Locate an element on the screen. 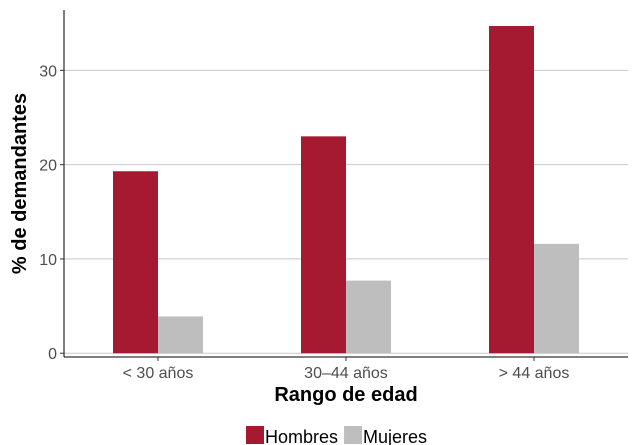 The image size is (636, 445). legend: Hombres Mujeres is located at coordinates (336, 435).